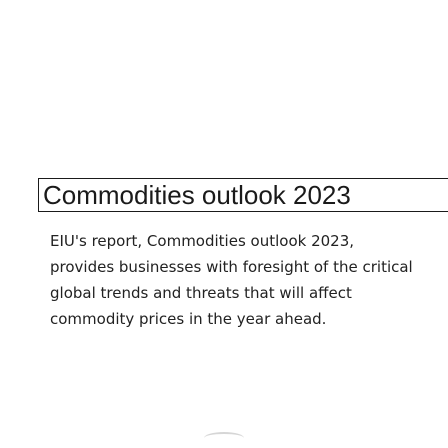 The image size is (448, 448). I want to click on scroll-hint-arc, so click(224, 438).